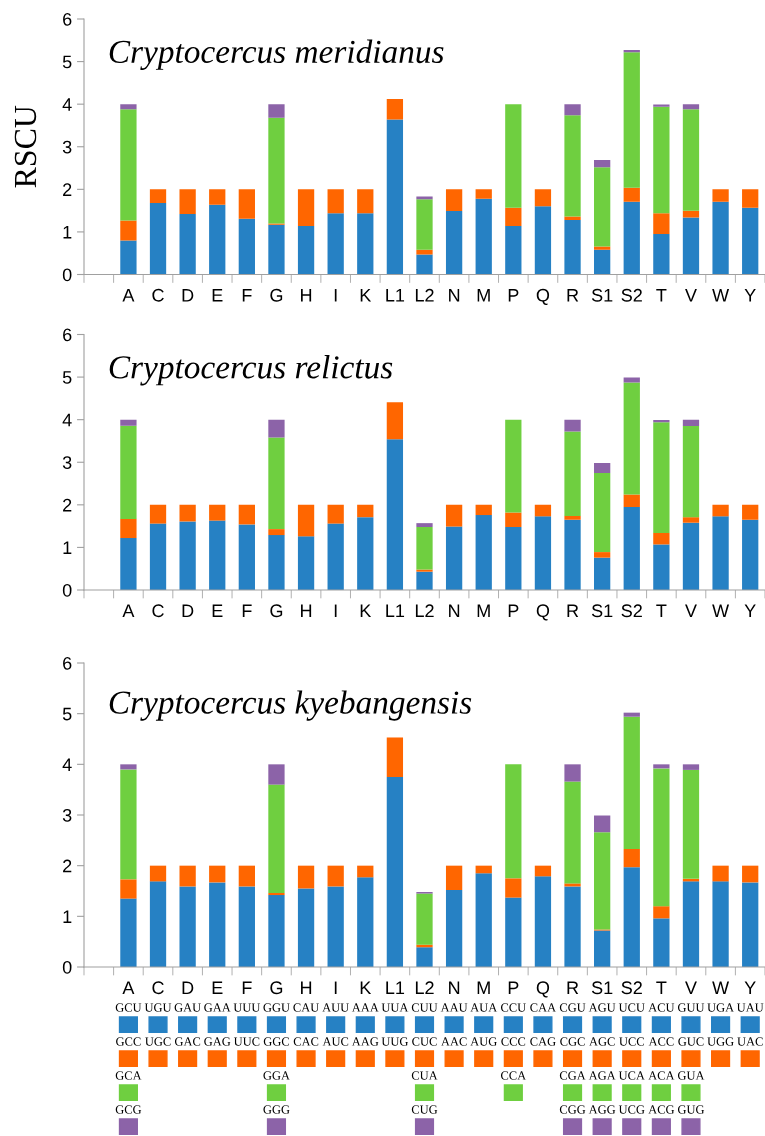  Describe the element at coordinates (631, 1007) in the screenshot. I see `text: UCU` at that location.